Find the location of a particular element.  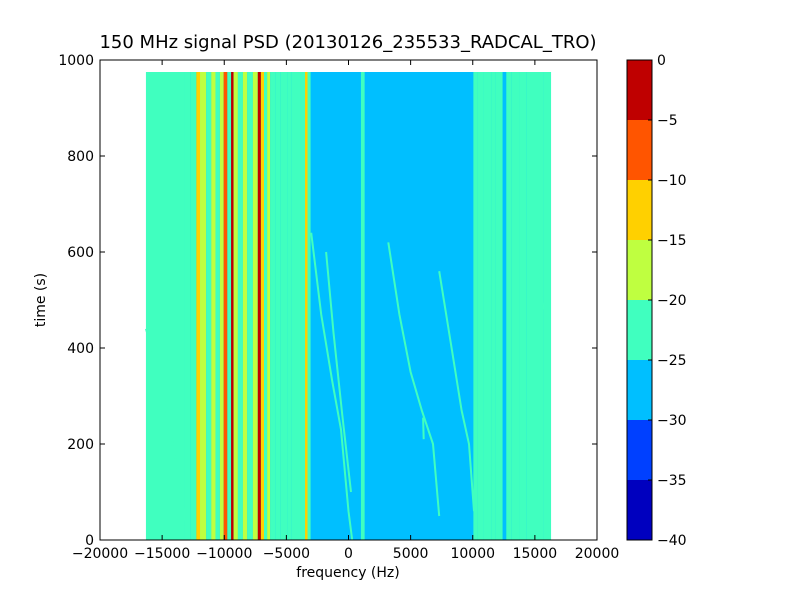

colorbar-tick-label: −30 is located at coordinates (672, 421).